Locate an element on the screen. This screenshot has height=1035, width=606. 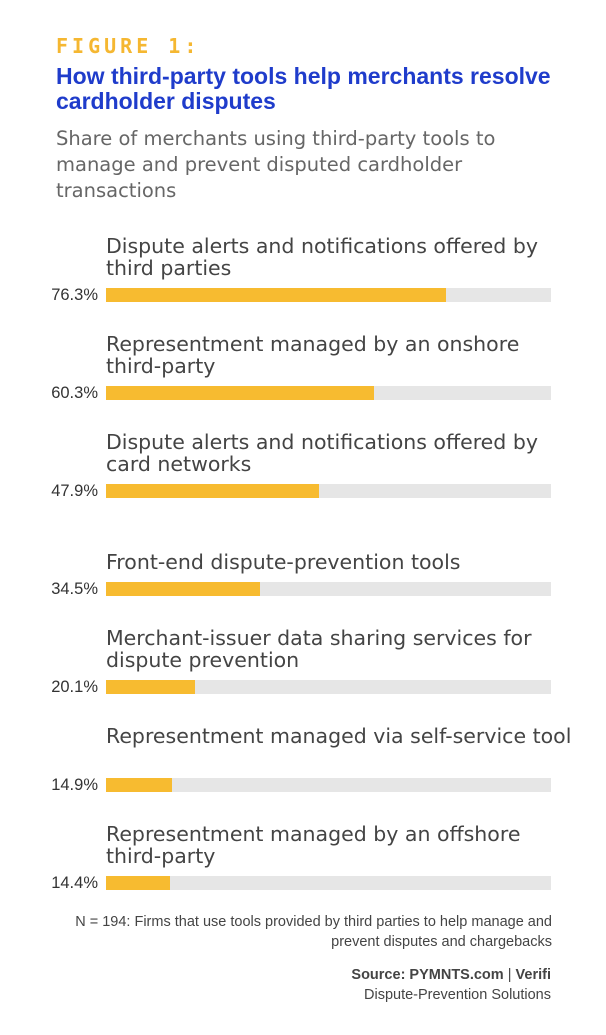
bar-value-label: 76.3% is located at coordinates (74, 295).